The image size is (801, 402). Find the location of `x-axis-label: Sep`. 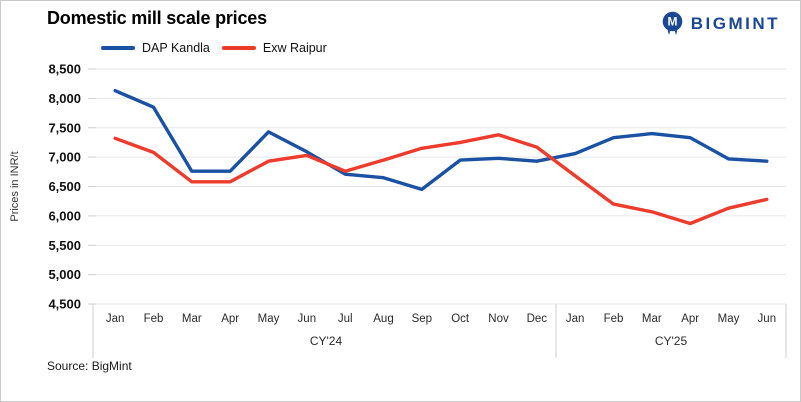

x-axis-label: Sep is located at coordinates (422, 319).